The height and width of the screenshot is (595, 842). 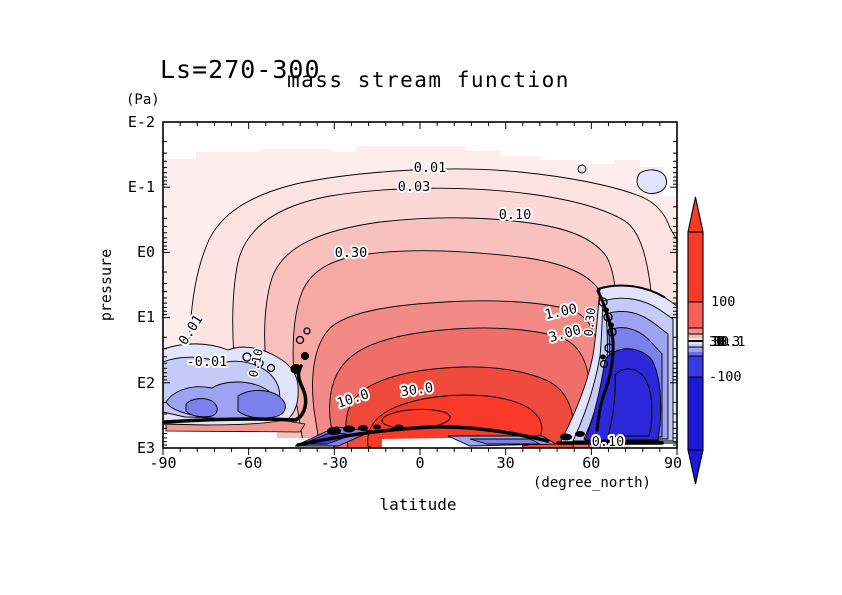 What do you see at coordinates (728, 342) in the screenshot?
I see `colorbar-label-overlap: 0.3` at bounding box center [728, 342].